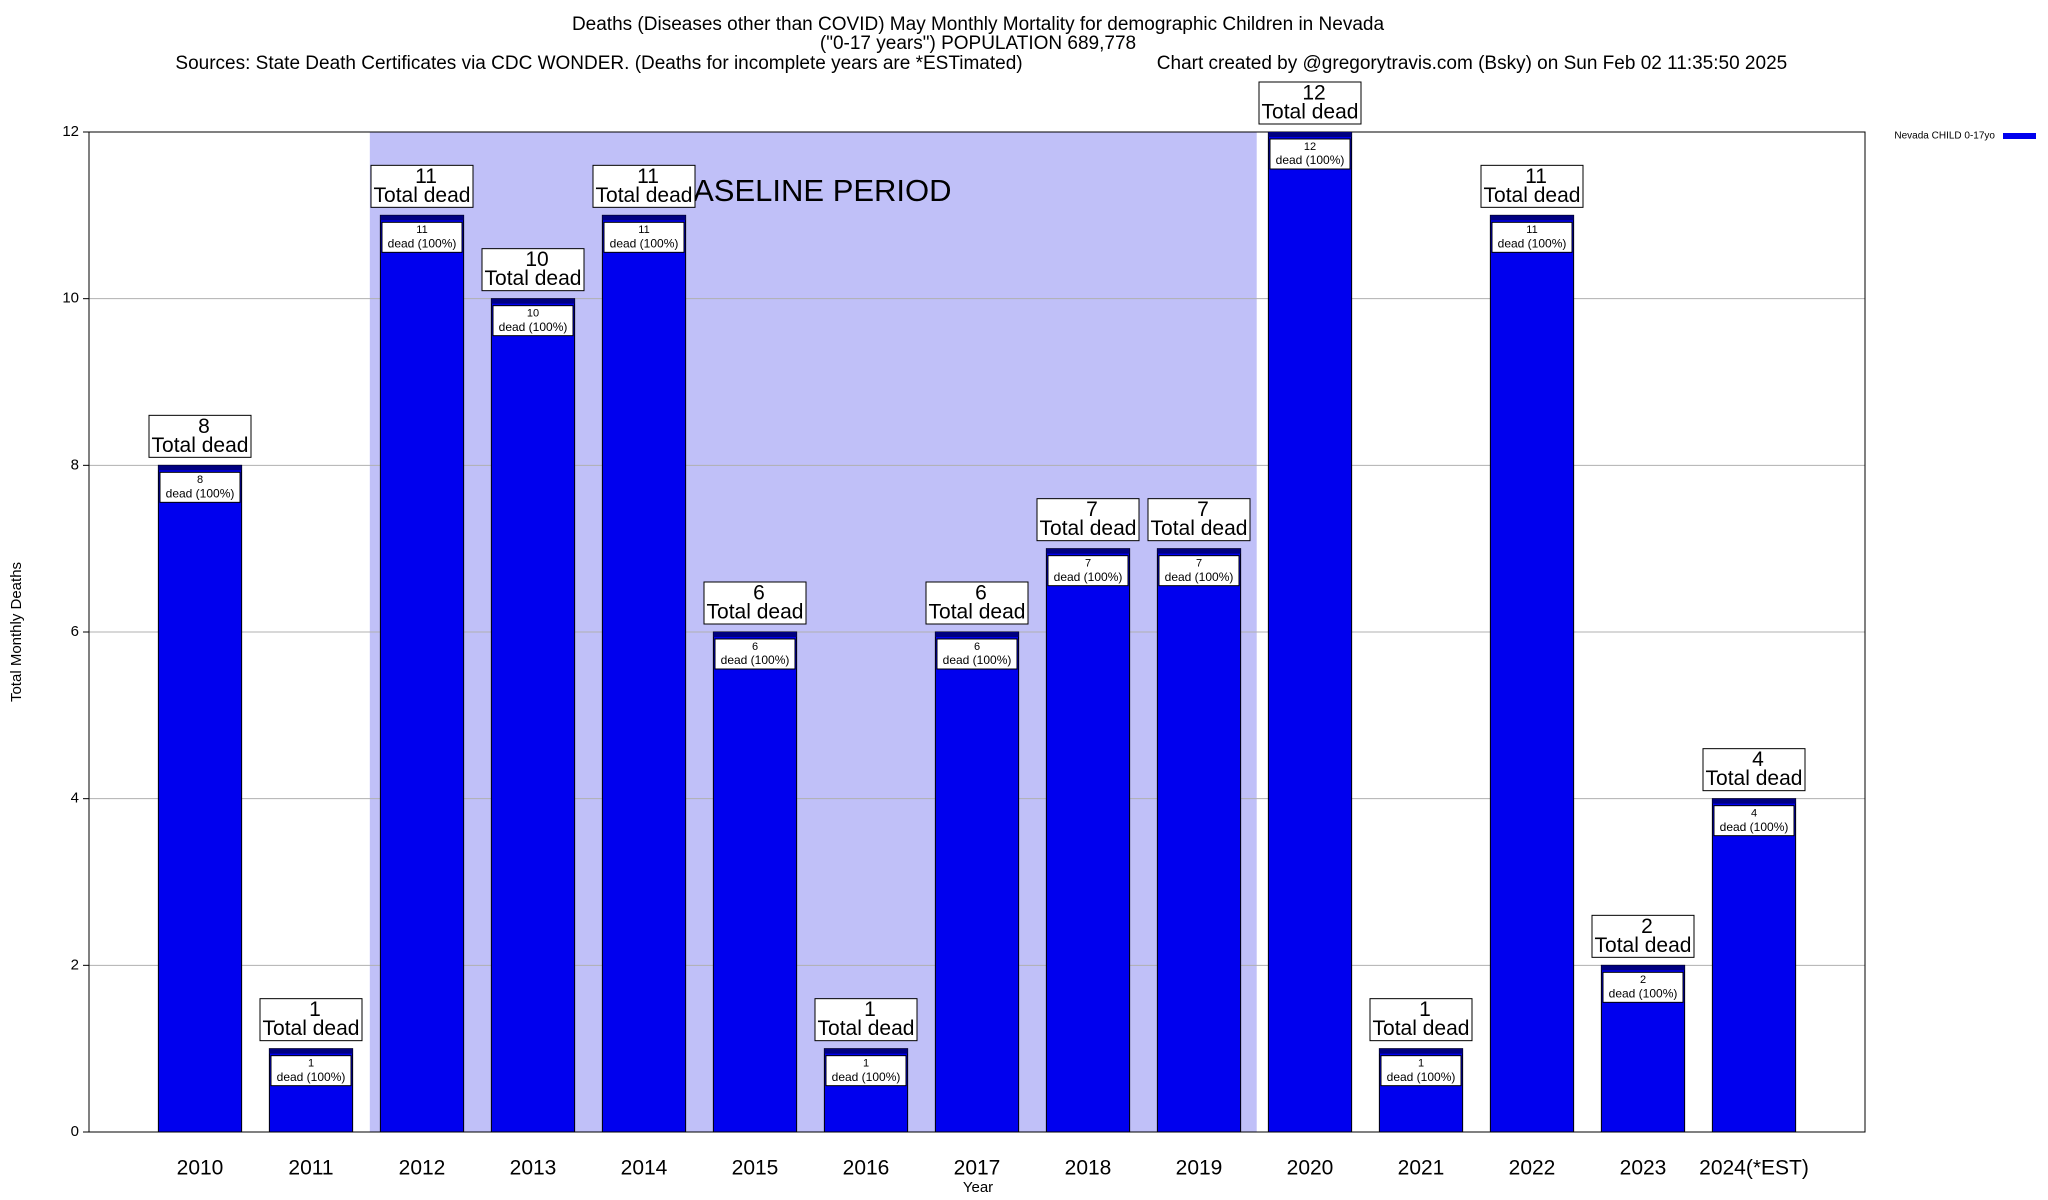 This screenshot has width=2048, height=1200. Describe the element at coordinates (75, 798) in the screenshot. I see `y-tick-label: 4` at that location.